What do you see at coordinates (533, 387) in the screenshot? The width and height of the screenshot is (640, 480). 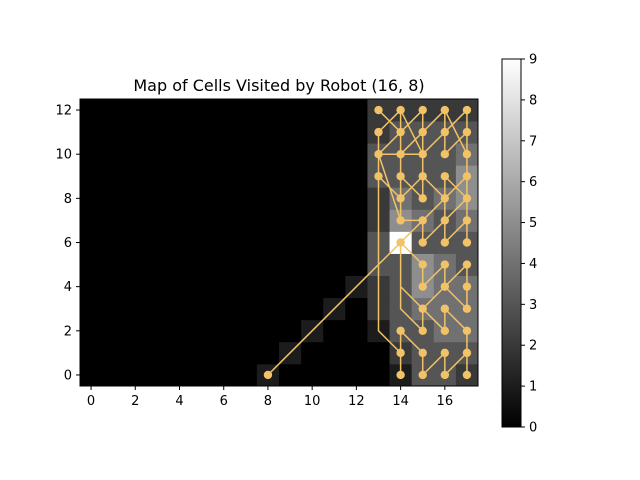 I see `colorbar-tick-label: 1` at bounding box center [533, 387].